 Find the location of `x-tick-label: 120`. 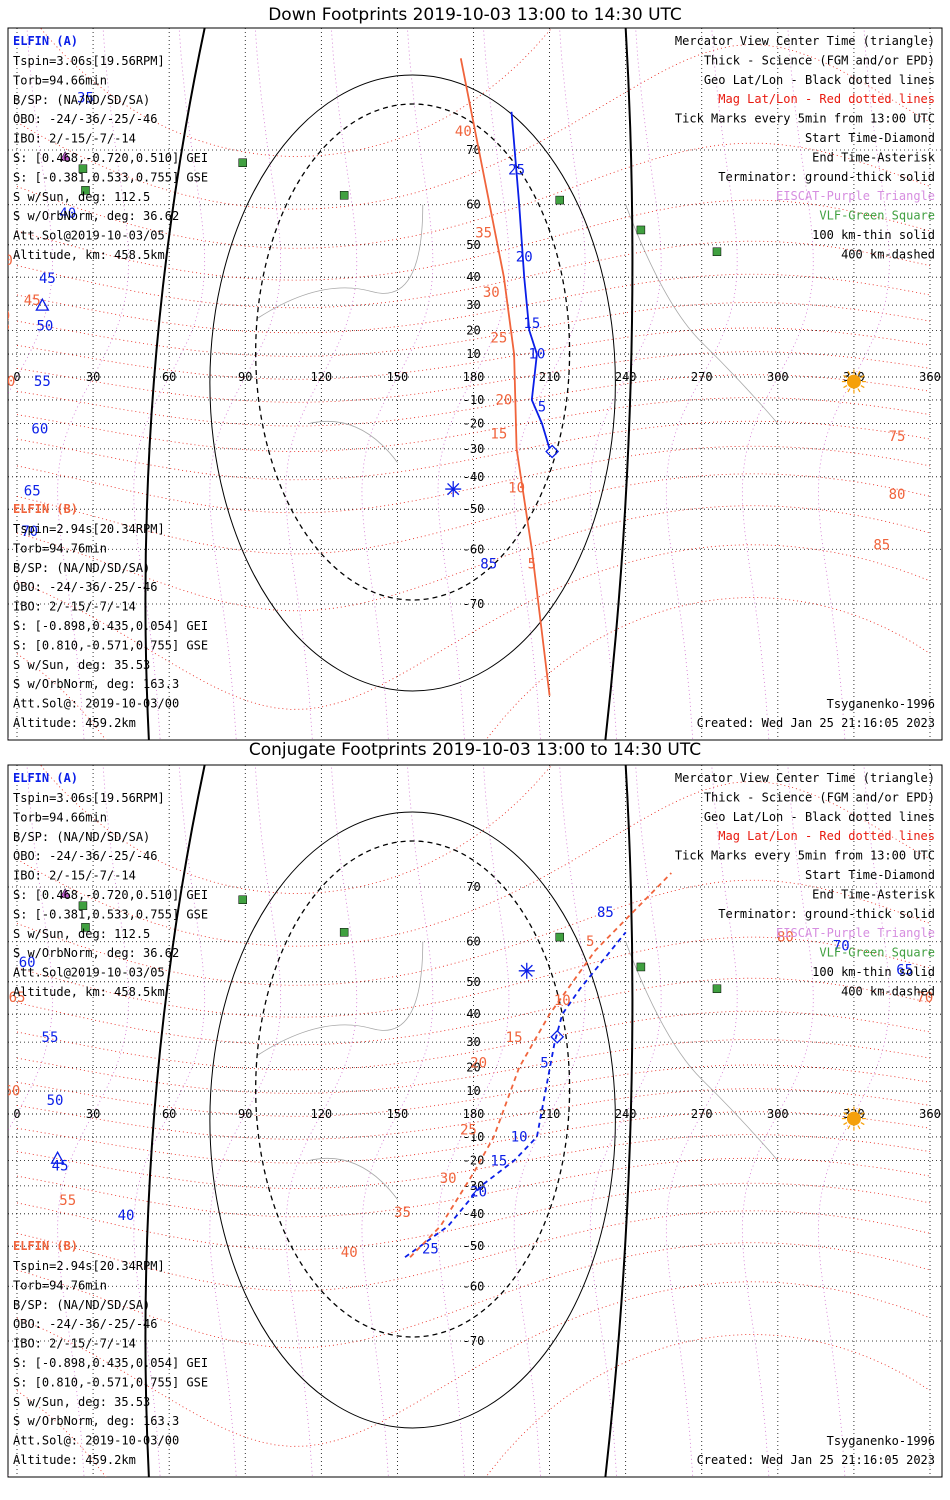

x-tick-label: 120 is located at coordinates (321, 377).